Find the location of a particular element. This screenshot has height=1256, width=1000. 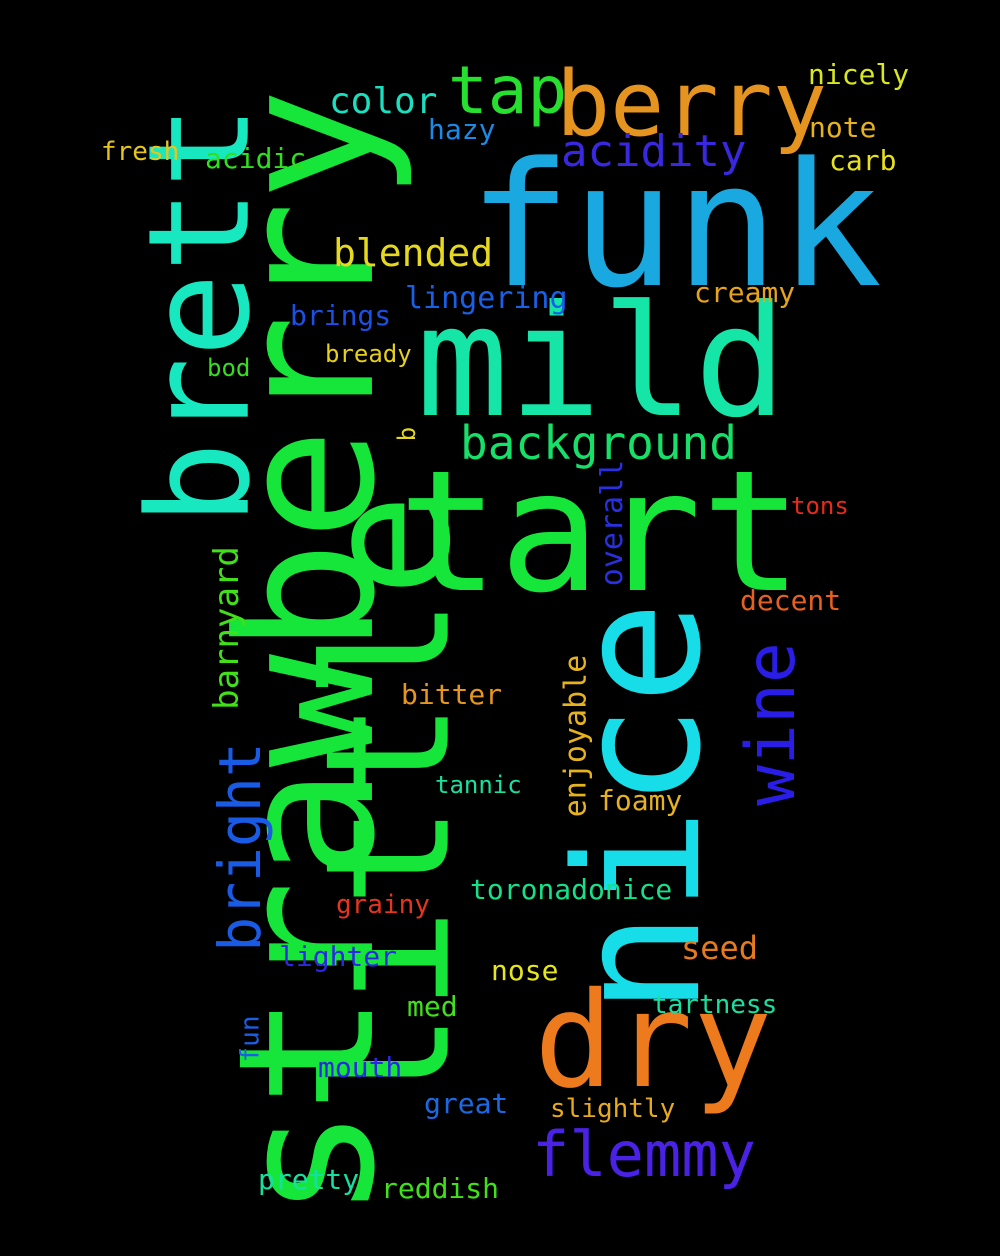

word-foamy: foamy is located at coordinates (640, 800).